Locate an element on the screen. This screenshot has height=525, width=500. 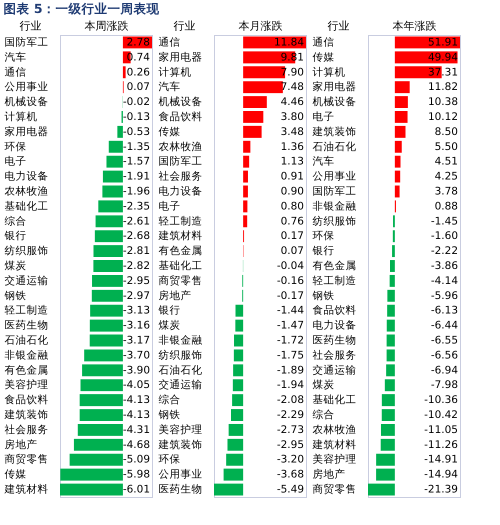
data-label: 11.84 is located at coordinates (289, 42).